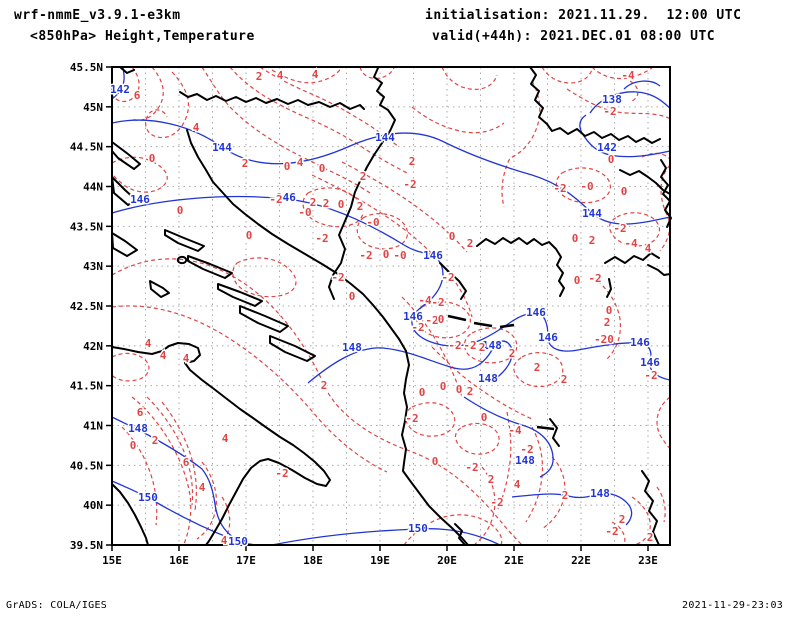  What do you see at coordinates (583, 15) in the screenshot?
I see `init-time: initialisation: 2021.11.29. 12:00 UTC` at bounding box center [583, 15].